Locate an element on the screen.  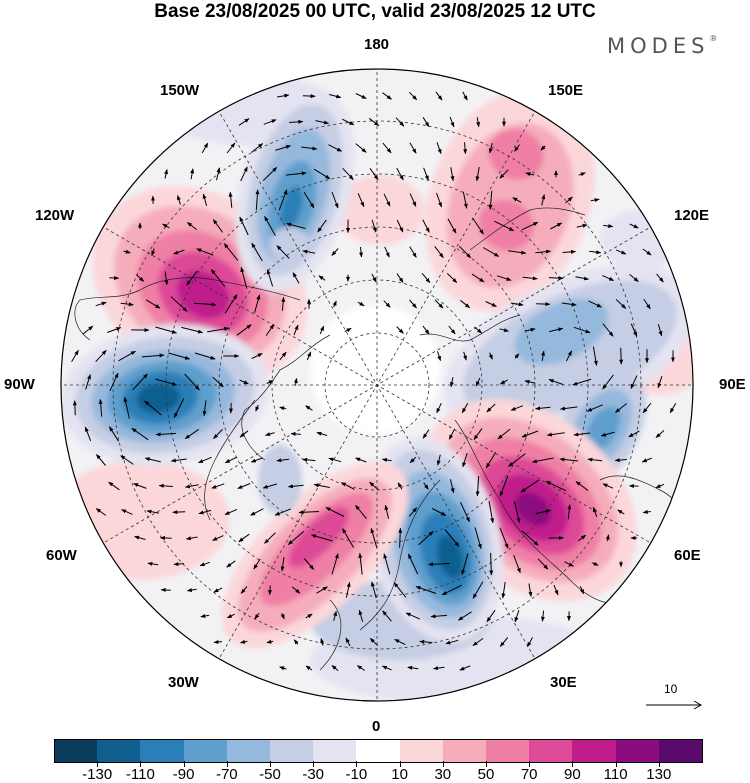
colorbar-label: -70 is located at coordinates (226, 774).